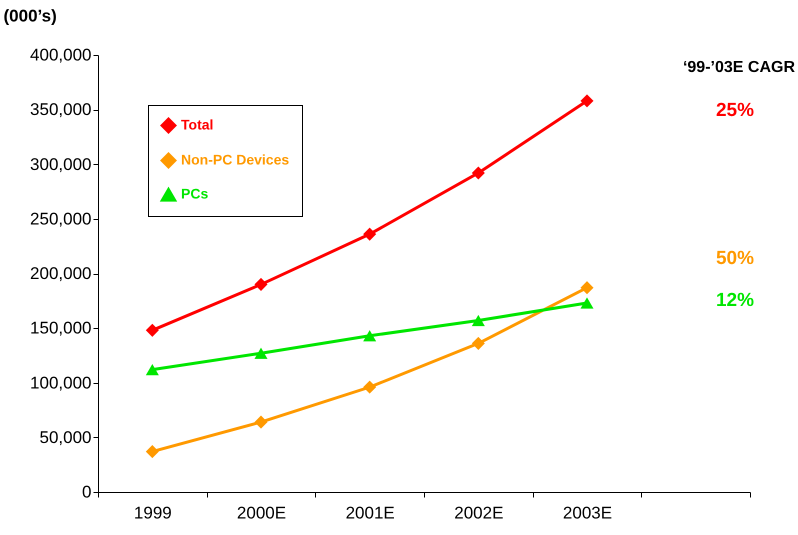 Image resolution: width=798 pixels, height=535 pixels. I want to click on x-tick-label: 2002E, so click(479, 513).